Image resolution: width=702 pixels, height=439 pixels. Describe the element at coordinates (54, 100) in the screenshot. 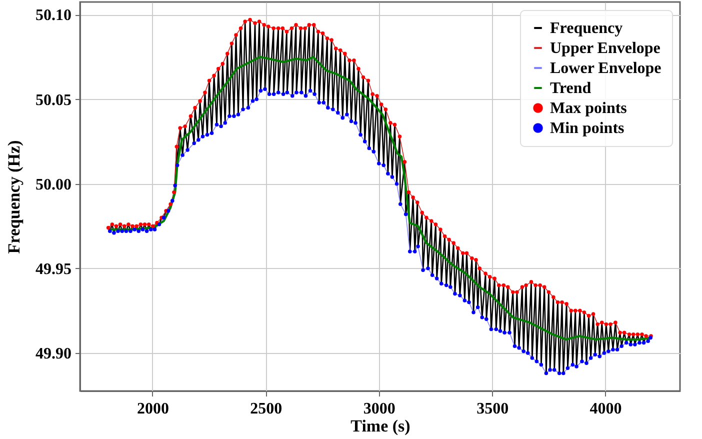

I see `y-tick-label: 50.05` at that location.